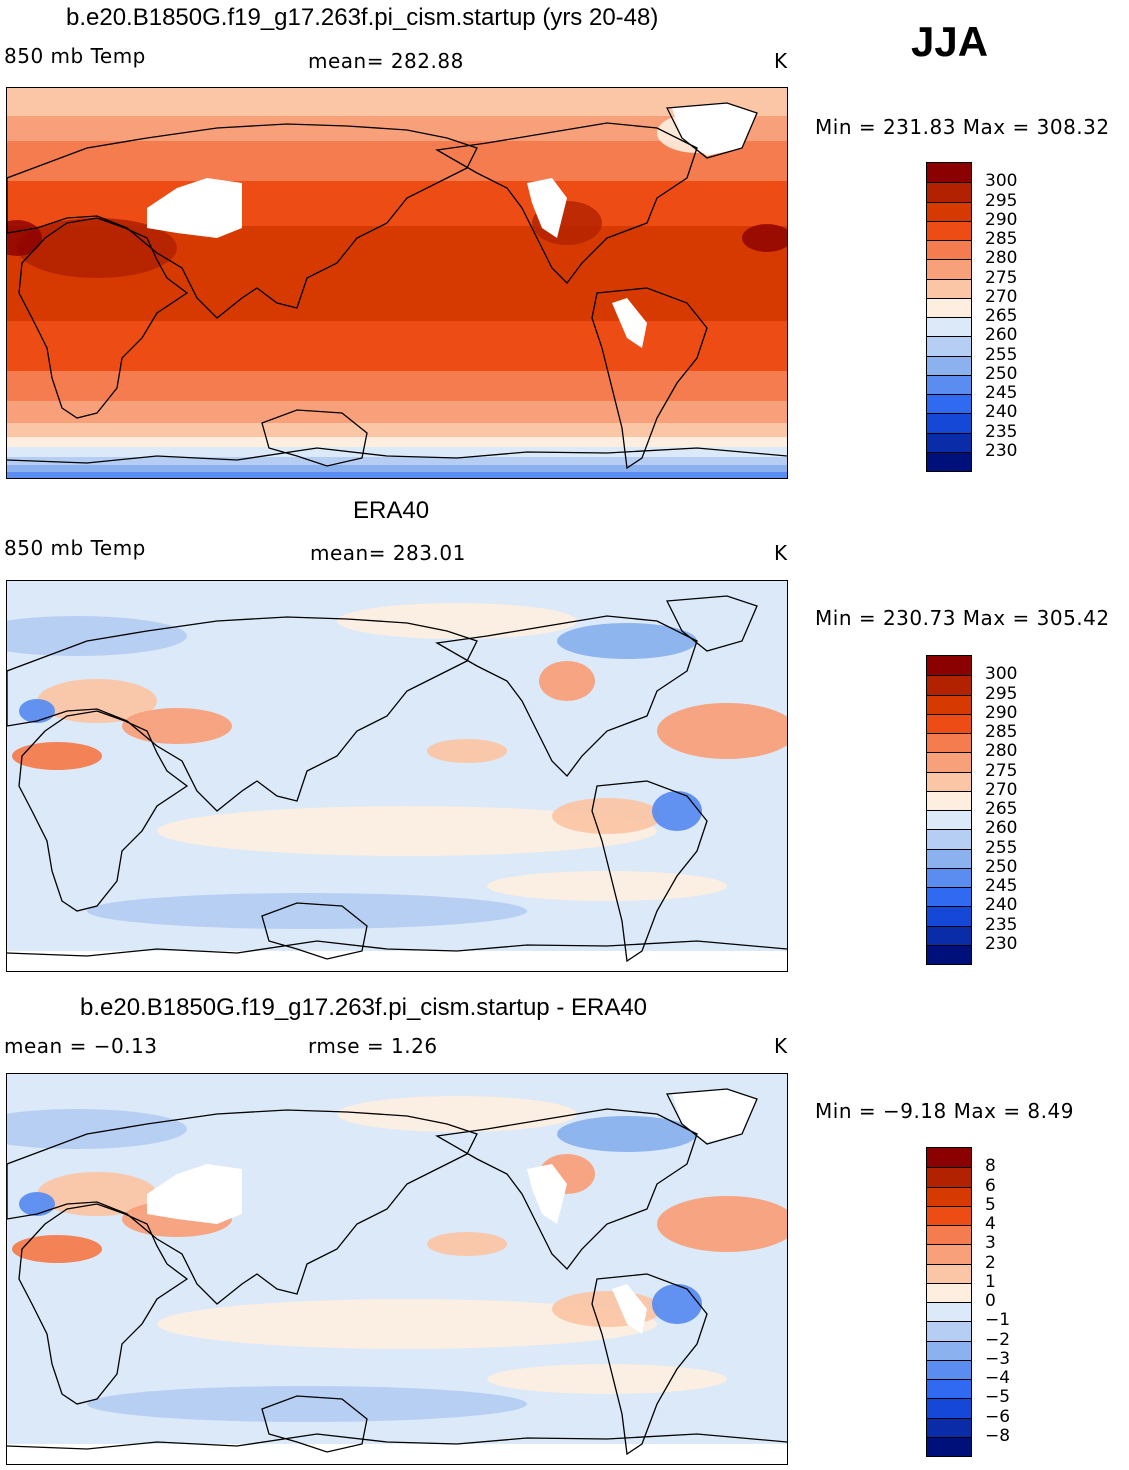 The image size is (1129, 1470). What do you see at coordinates (998, 1358) in the screenshot?
I see `colorbar-label: −3` at bounding box center [998, 1358].